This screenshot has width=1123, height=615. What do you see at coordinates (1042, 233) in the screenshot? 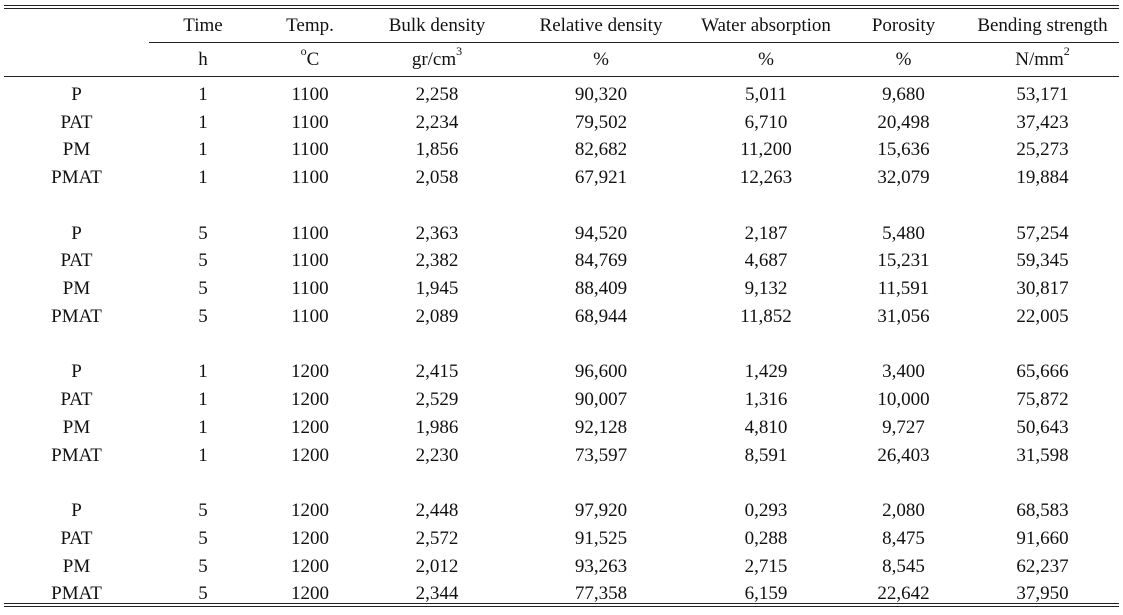
I see `cell-bending-strength: 57,254` at bounding box center [1042, 233].